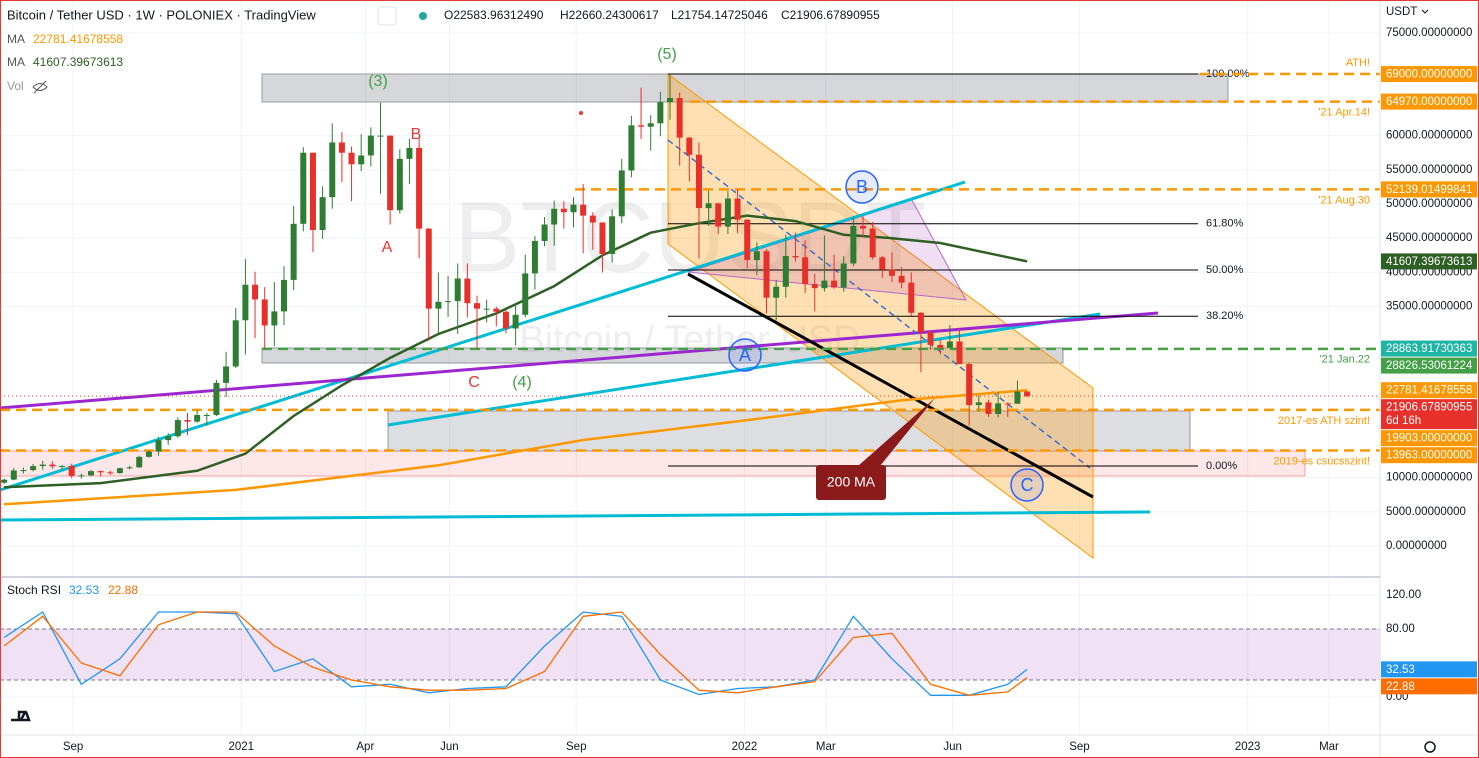 The width and height of the screenshot is (1479, 758). Describe the element at coordinates (1329, 747) in the screenshot. I see `x-tick-label: Mar` at that location.